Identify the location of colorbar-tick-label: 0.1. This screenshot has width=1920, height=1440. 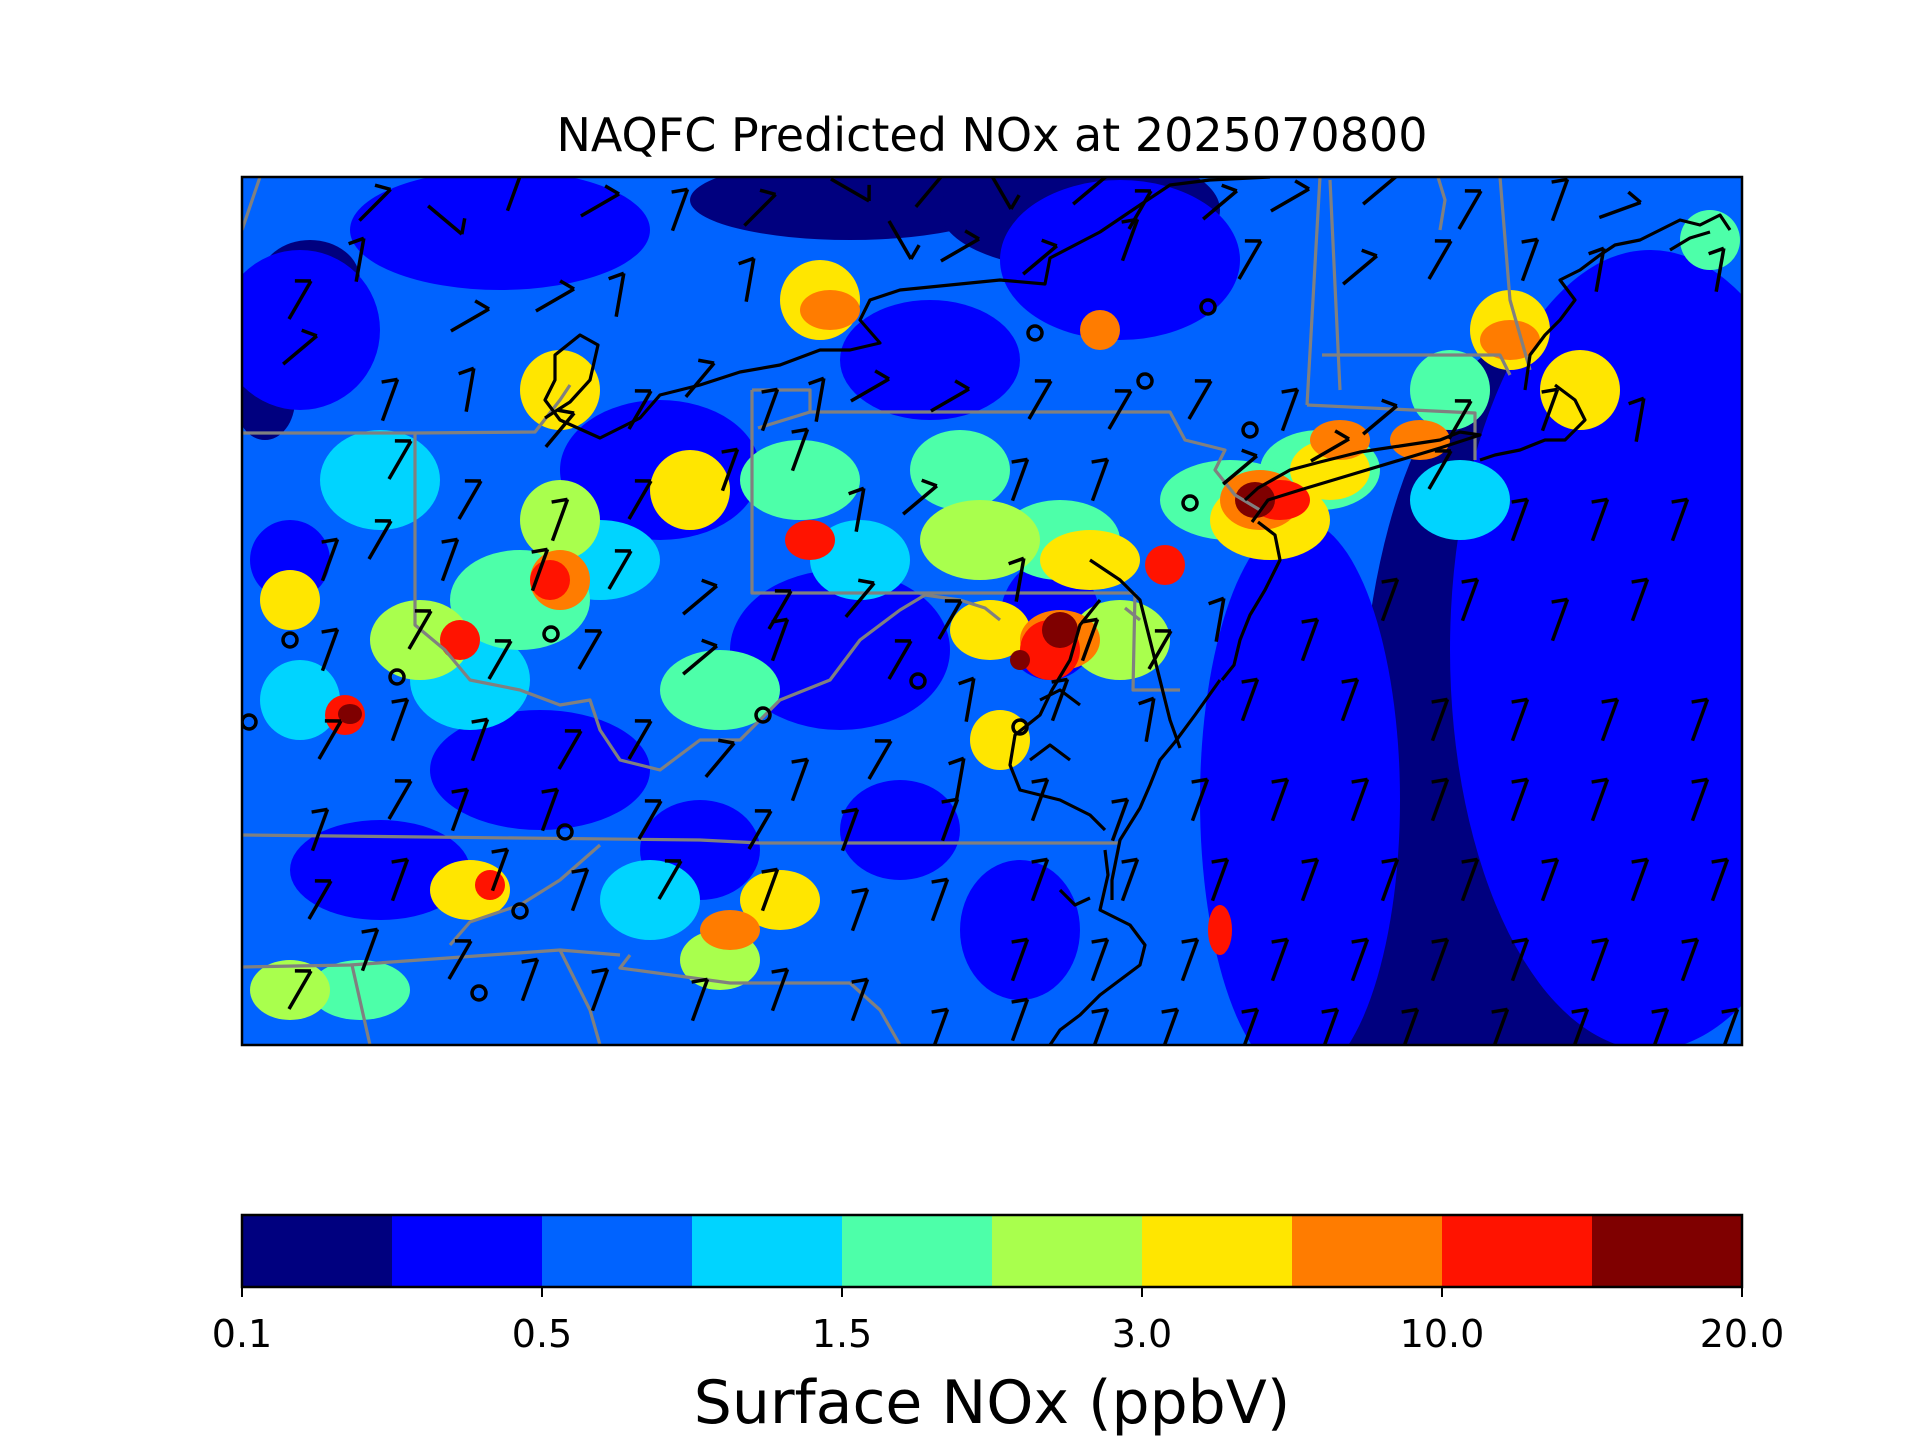
(242, 1334).